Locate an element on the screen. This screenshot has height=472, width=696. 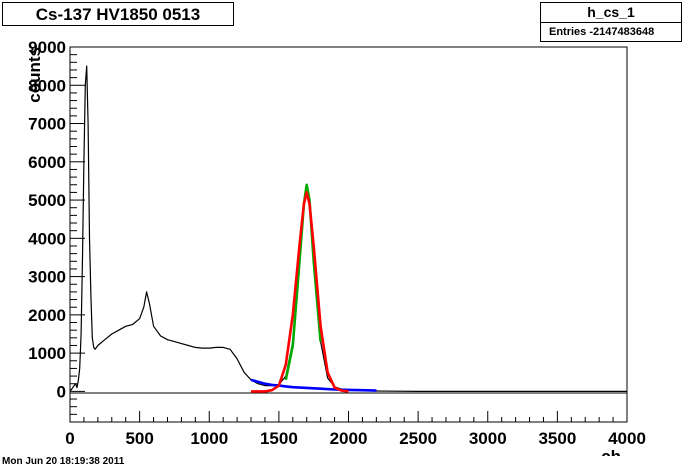
x-tick-label: 2500 is located at coordinates (418, 438).